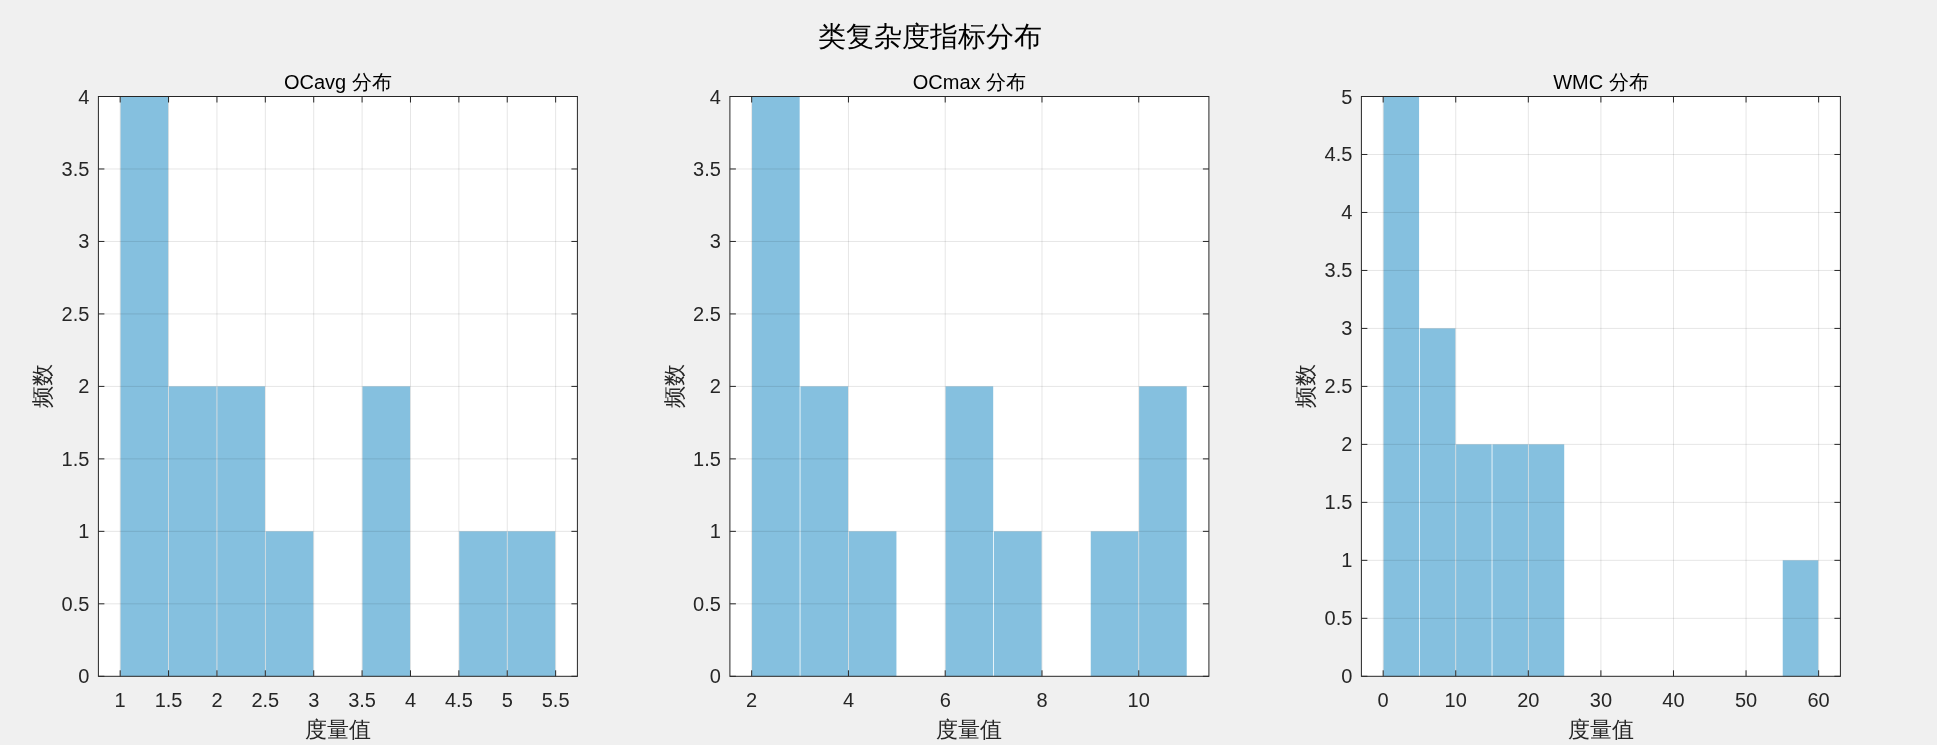  What do you see at coordinates (458, 700) in the screenshot?
I see `x-tick-label: 4.5` at bounding box center [458, 700].